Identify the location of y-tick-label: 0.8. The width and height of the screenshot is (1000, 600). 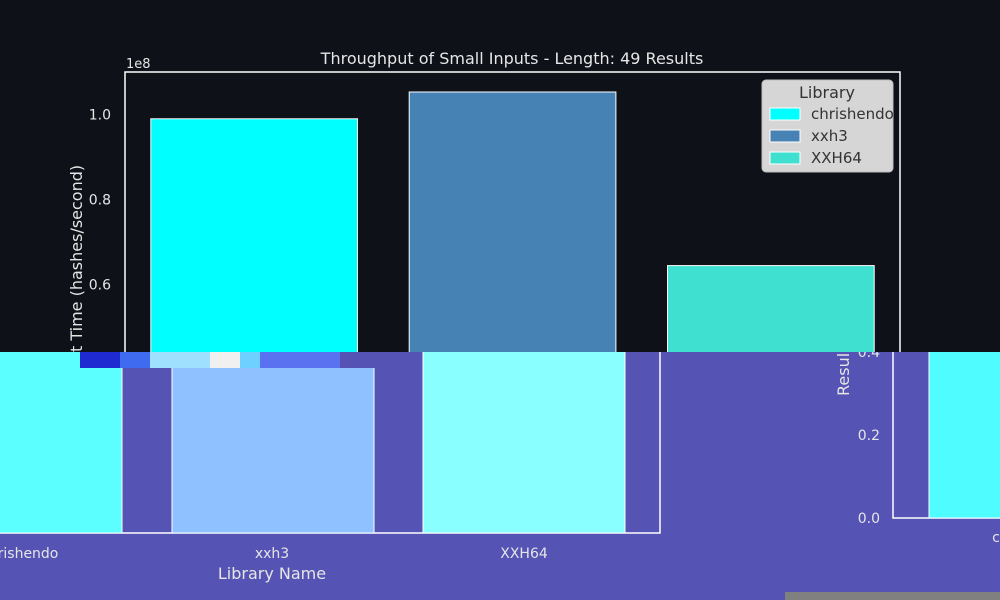
(100, 201).